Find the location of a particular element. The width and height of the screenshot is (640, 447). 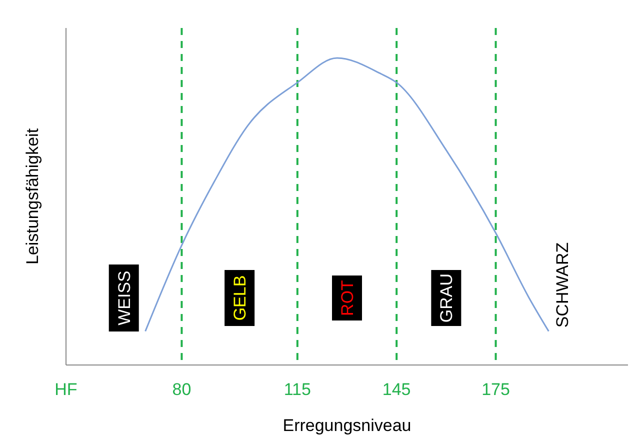

annotation: ROT is located at coordinates (347, 298).